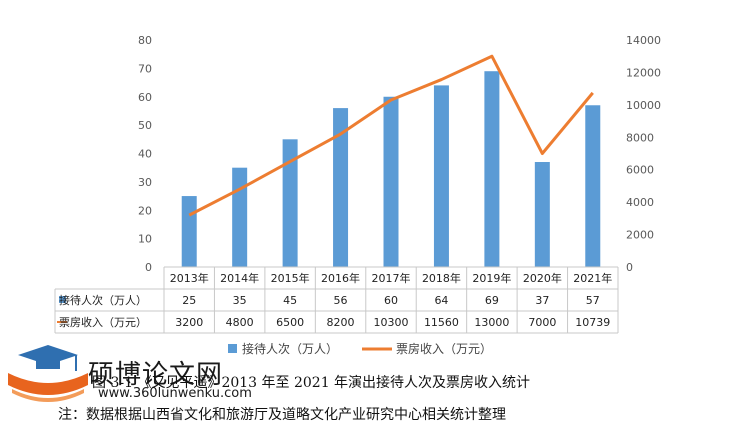 The width and height of the screenshot is (738, 436). What do you see at coordinates (592, 322) in the screenshot?
I see `table-cell: 10739` at bounding box center [592, 322].